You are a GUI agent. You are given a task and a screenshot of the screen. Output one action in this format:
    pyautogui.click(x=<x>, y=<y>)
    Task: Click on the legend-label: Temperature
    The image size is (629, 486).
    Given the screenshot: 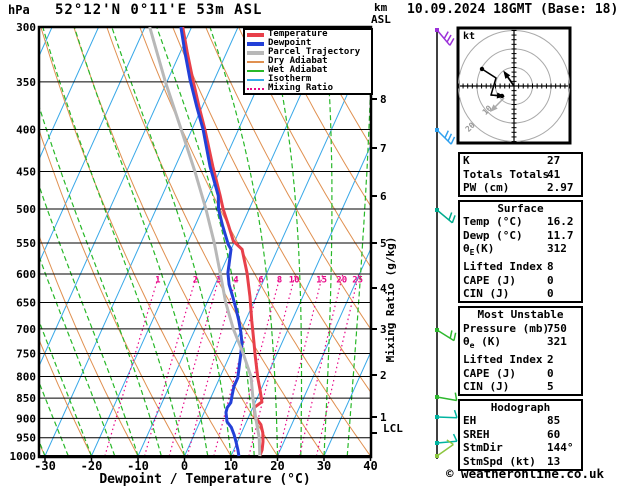 What is the action you would take?
    pyautogui.click(x=298, y=34)
    